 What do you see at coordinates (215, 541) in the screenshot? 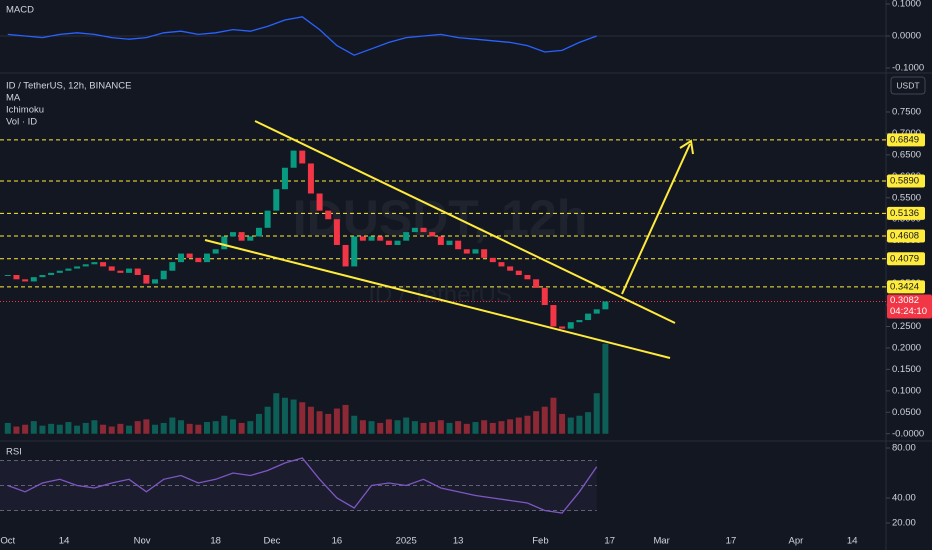
I see `x-tick-label: 18` at bounding box center [215, 541].